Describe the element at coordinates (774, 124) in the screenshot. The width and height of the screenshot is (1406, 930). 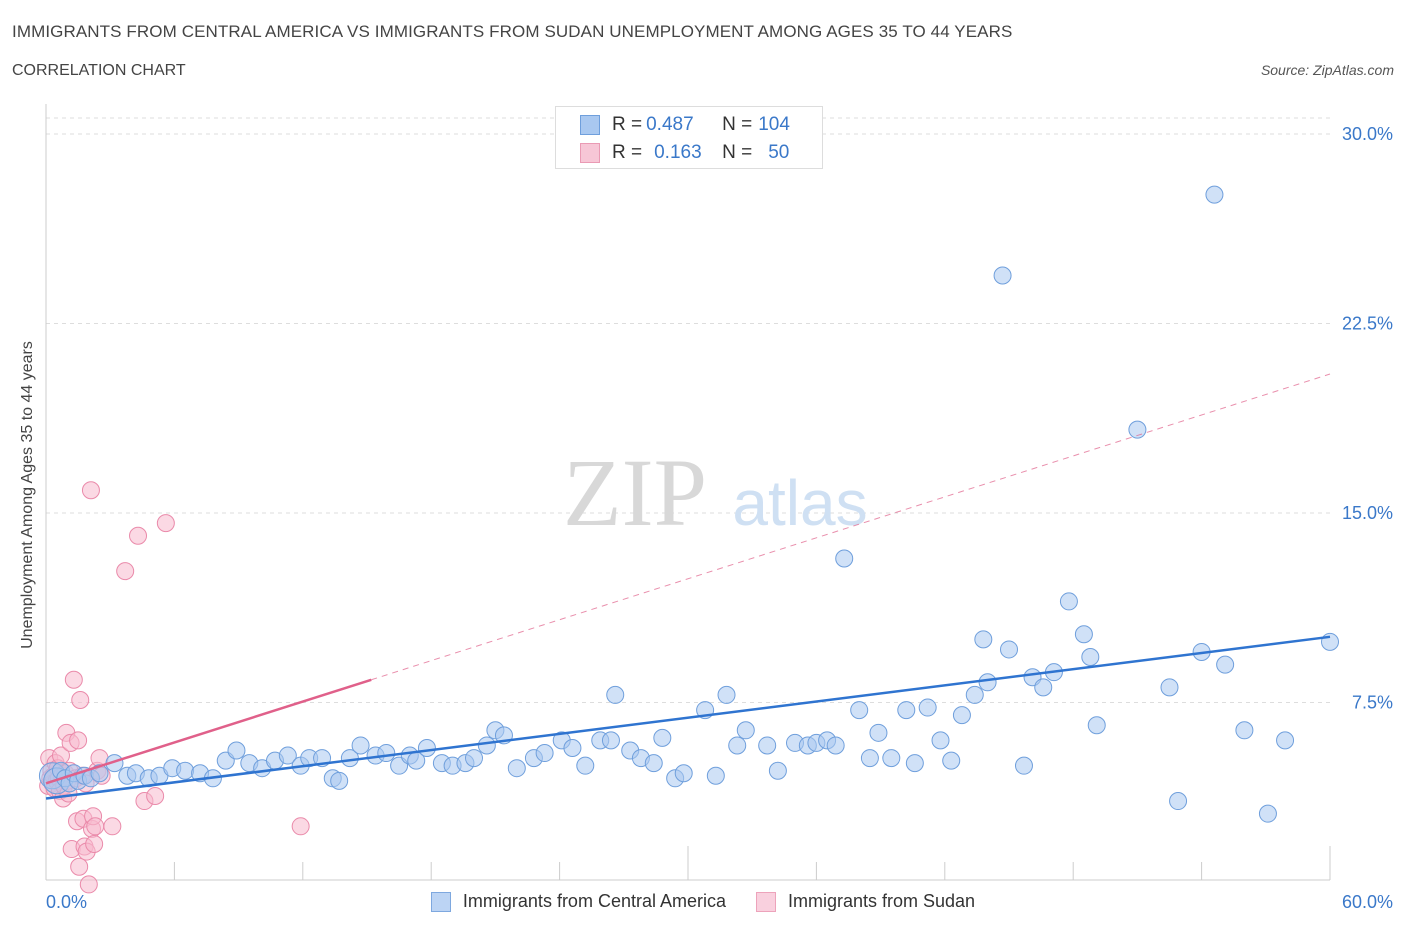
I see `n-value: 104` at that location.